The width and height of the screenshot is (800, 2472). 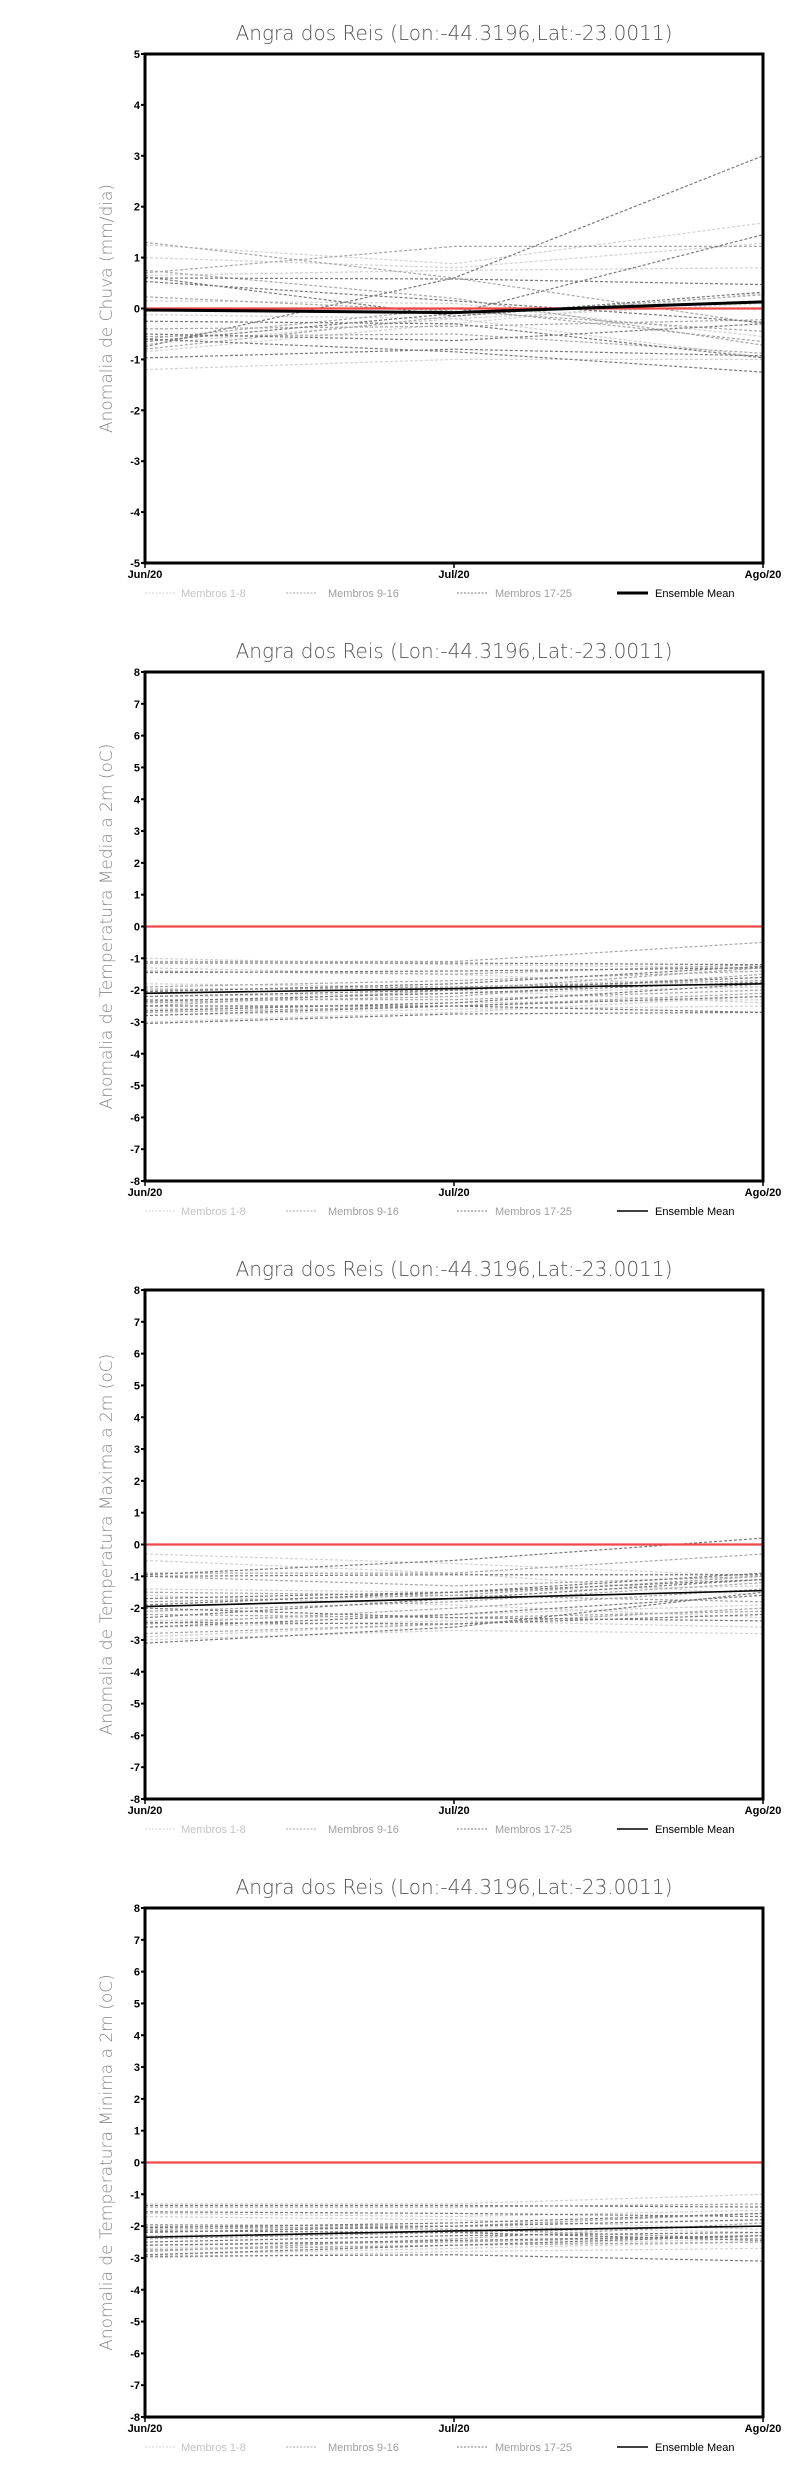 What do you see at coordinates (514, 594) in the screenshot?
I see `legend-members-17-25: Membros 17-25` at bounding box center [514, 594].